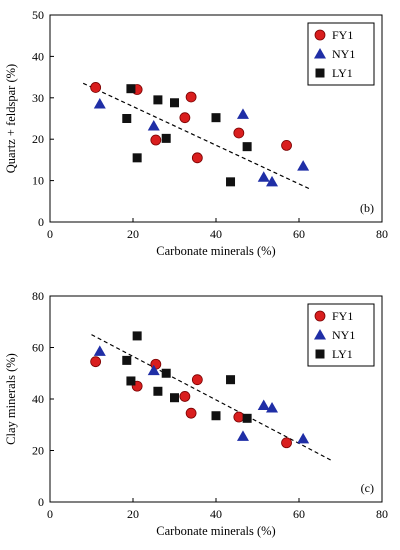 This screenshot has width=400, height=550. What do you see at coordinates (38, 15) in the screenshot?
I see `y-tick-label: 50` at bounding box center [38, 15].